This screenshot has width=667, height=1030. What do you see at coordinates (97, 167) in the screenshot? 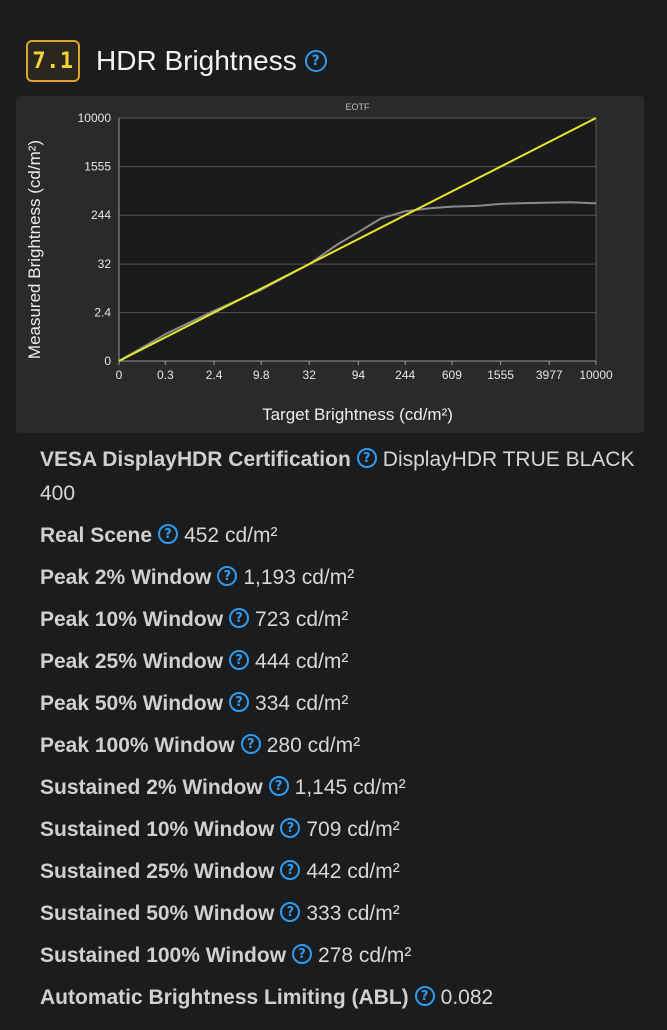
I see `y-tick-label: 1555` at bounding box center [97, 167].